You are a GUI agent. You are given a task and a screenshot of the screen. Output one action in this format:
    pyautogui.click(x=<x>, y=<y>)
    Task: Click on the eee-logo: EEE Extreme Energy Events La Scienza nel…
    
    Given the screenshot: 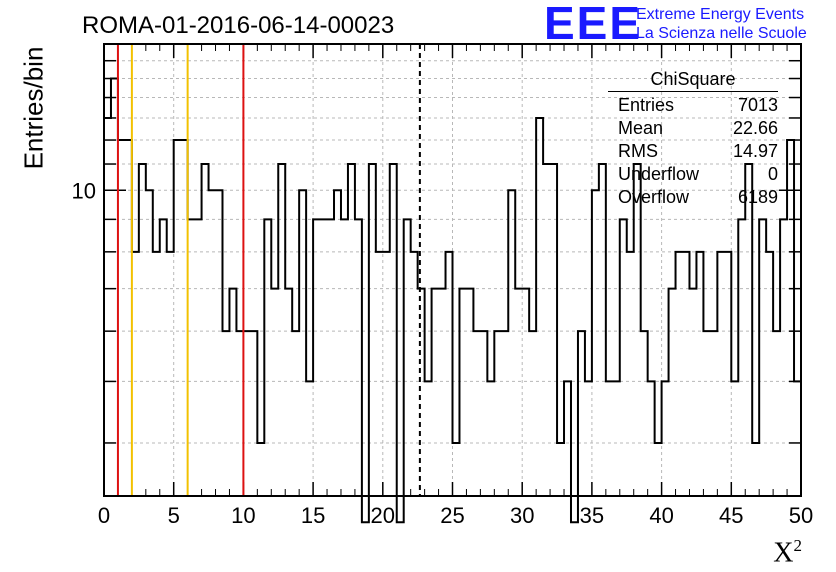 What is the action you would take?
    pyautogui.click(x=689, y=24)
    